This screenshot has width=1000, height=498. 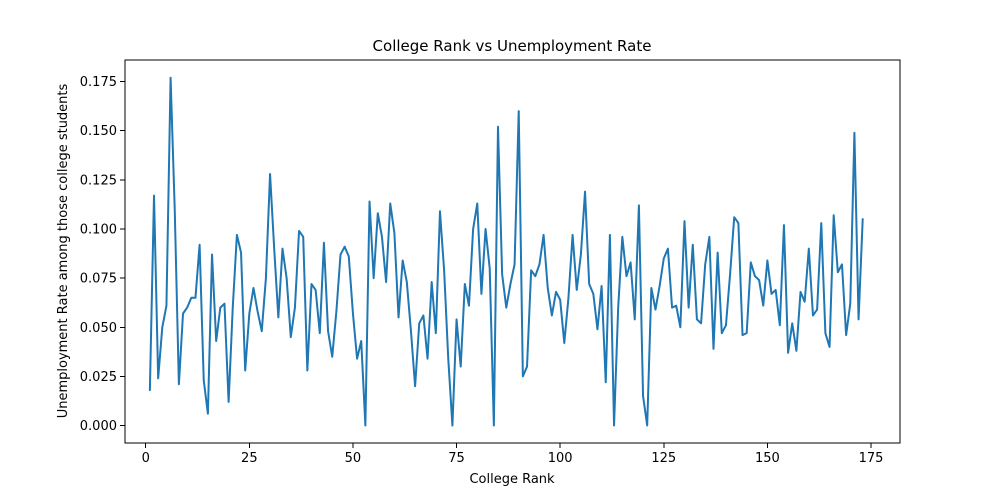 I want to click on y-tick-label: 0.175, so click(x=98, y=82).